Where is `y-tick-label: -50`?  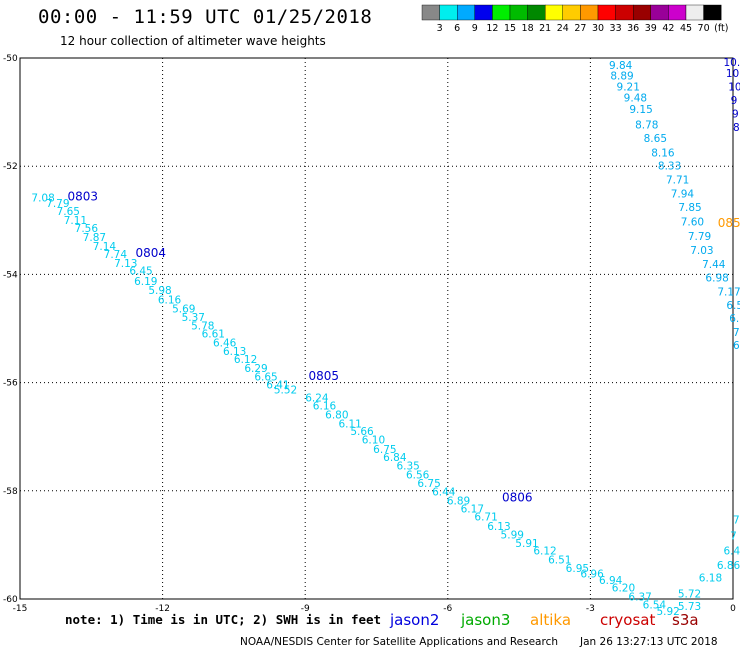 y-tick-label: -50 is located at coordinates (10, 59).